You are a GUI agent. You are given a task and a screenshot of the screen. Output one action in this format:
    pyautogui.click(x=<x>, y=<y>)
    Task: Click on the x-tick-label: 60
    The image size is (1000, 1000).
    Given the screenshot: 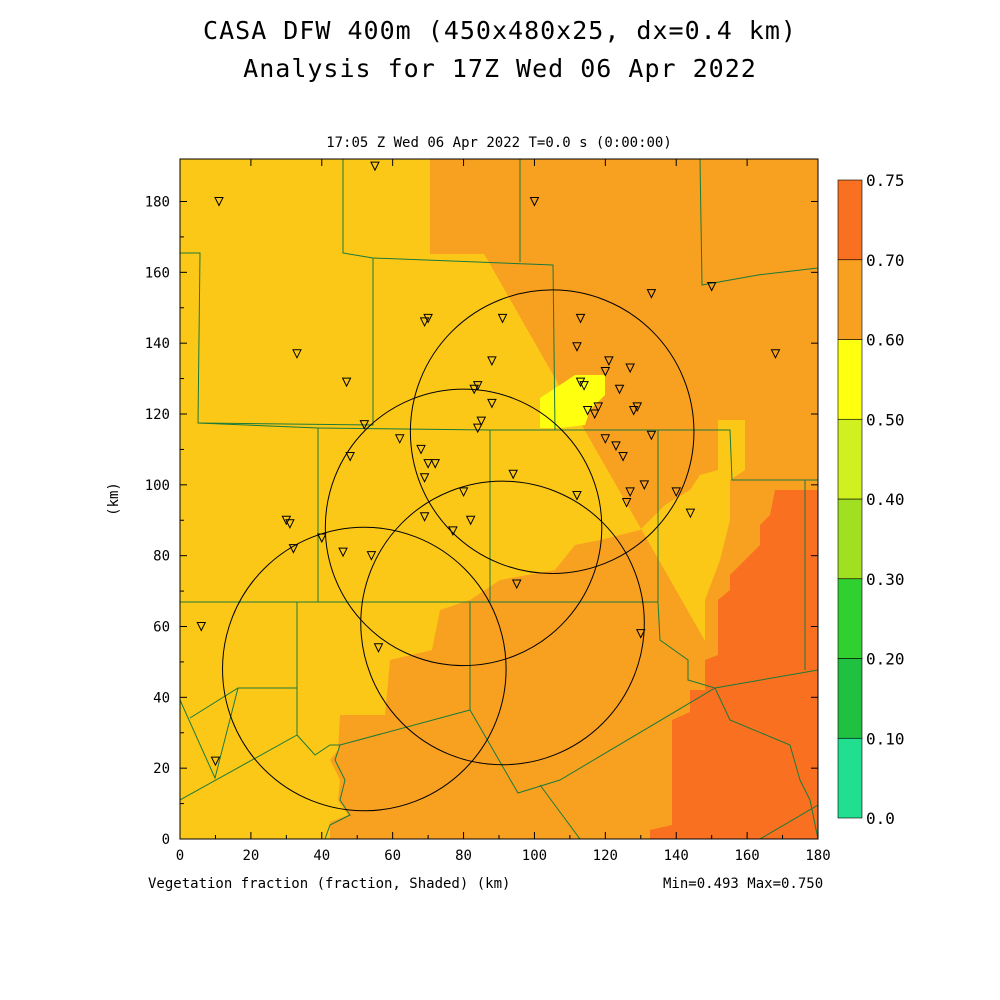 What is the action you would take?
    pyautogui.click(x=392, y=856)
    